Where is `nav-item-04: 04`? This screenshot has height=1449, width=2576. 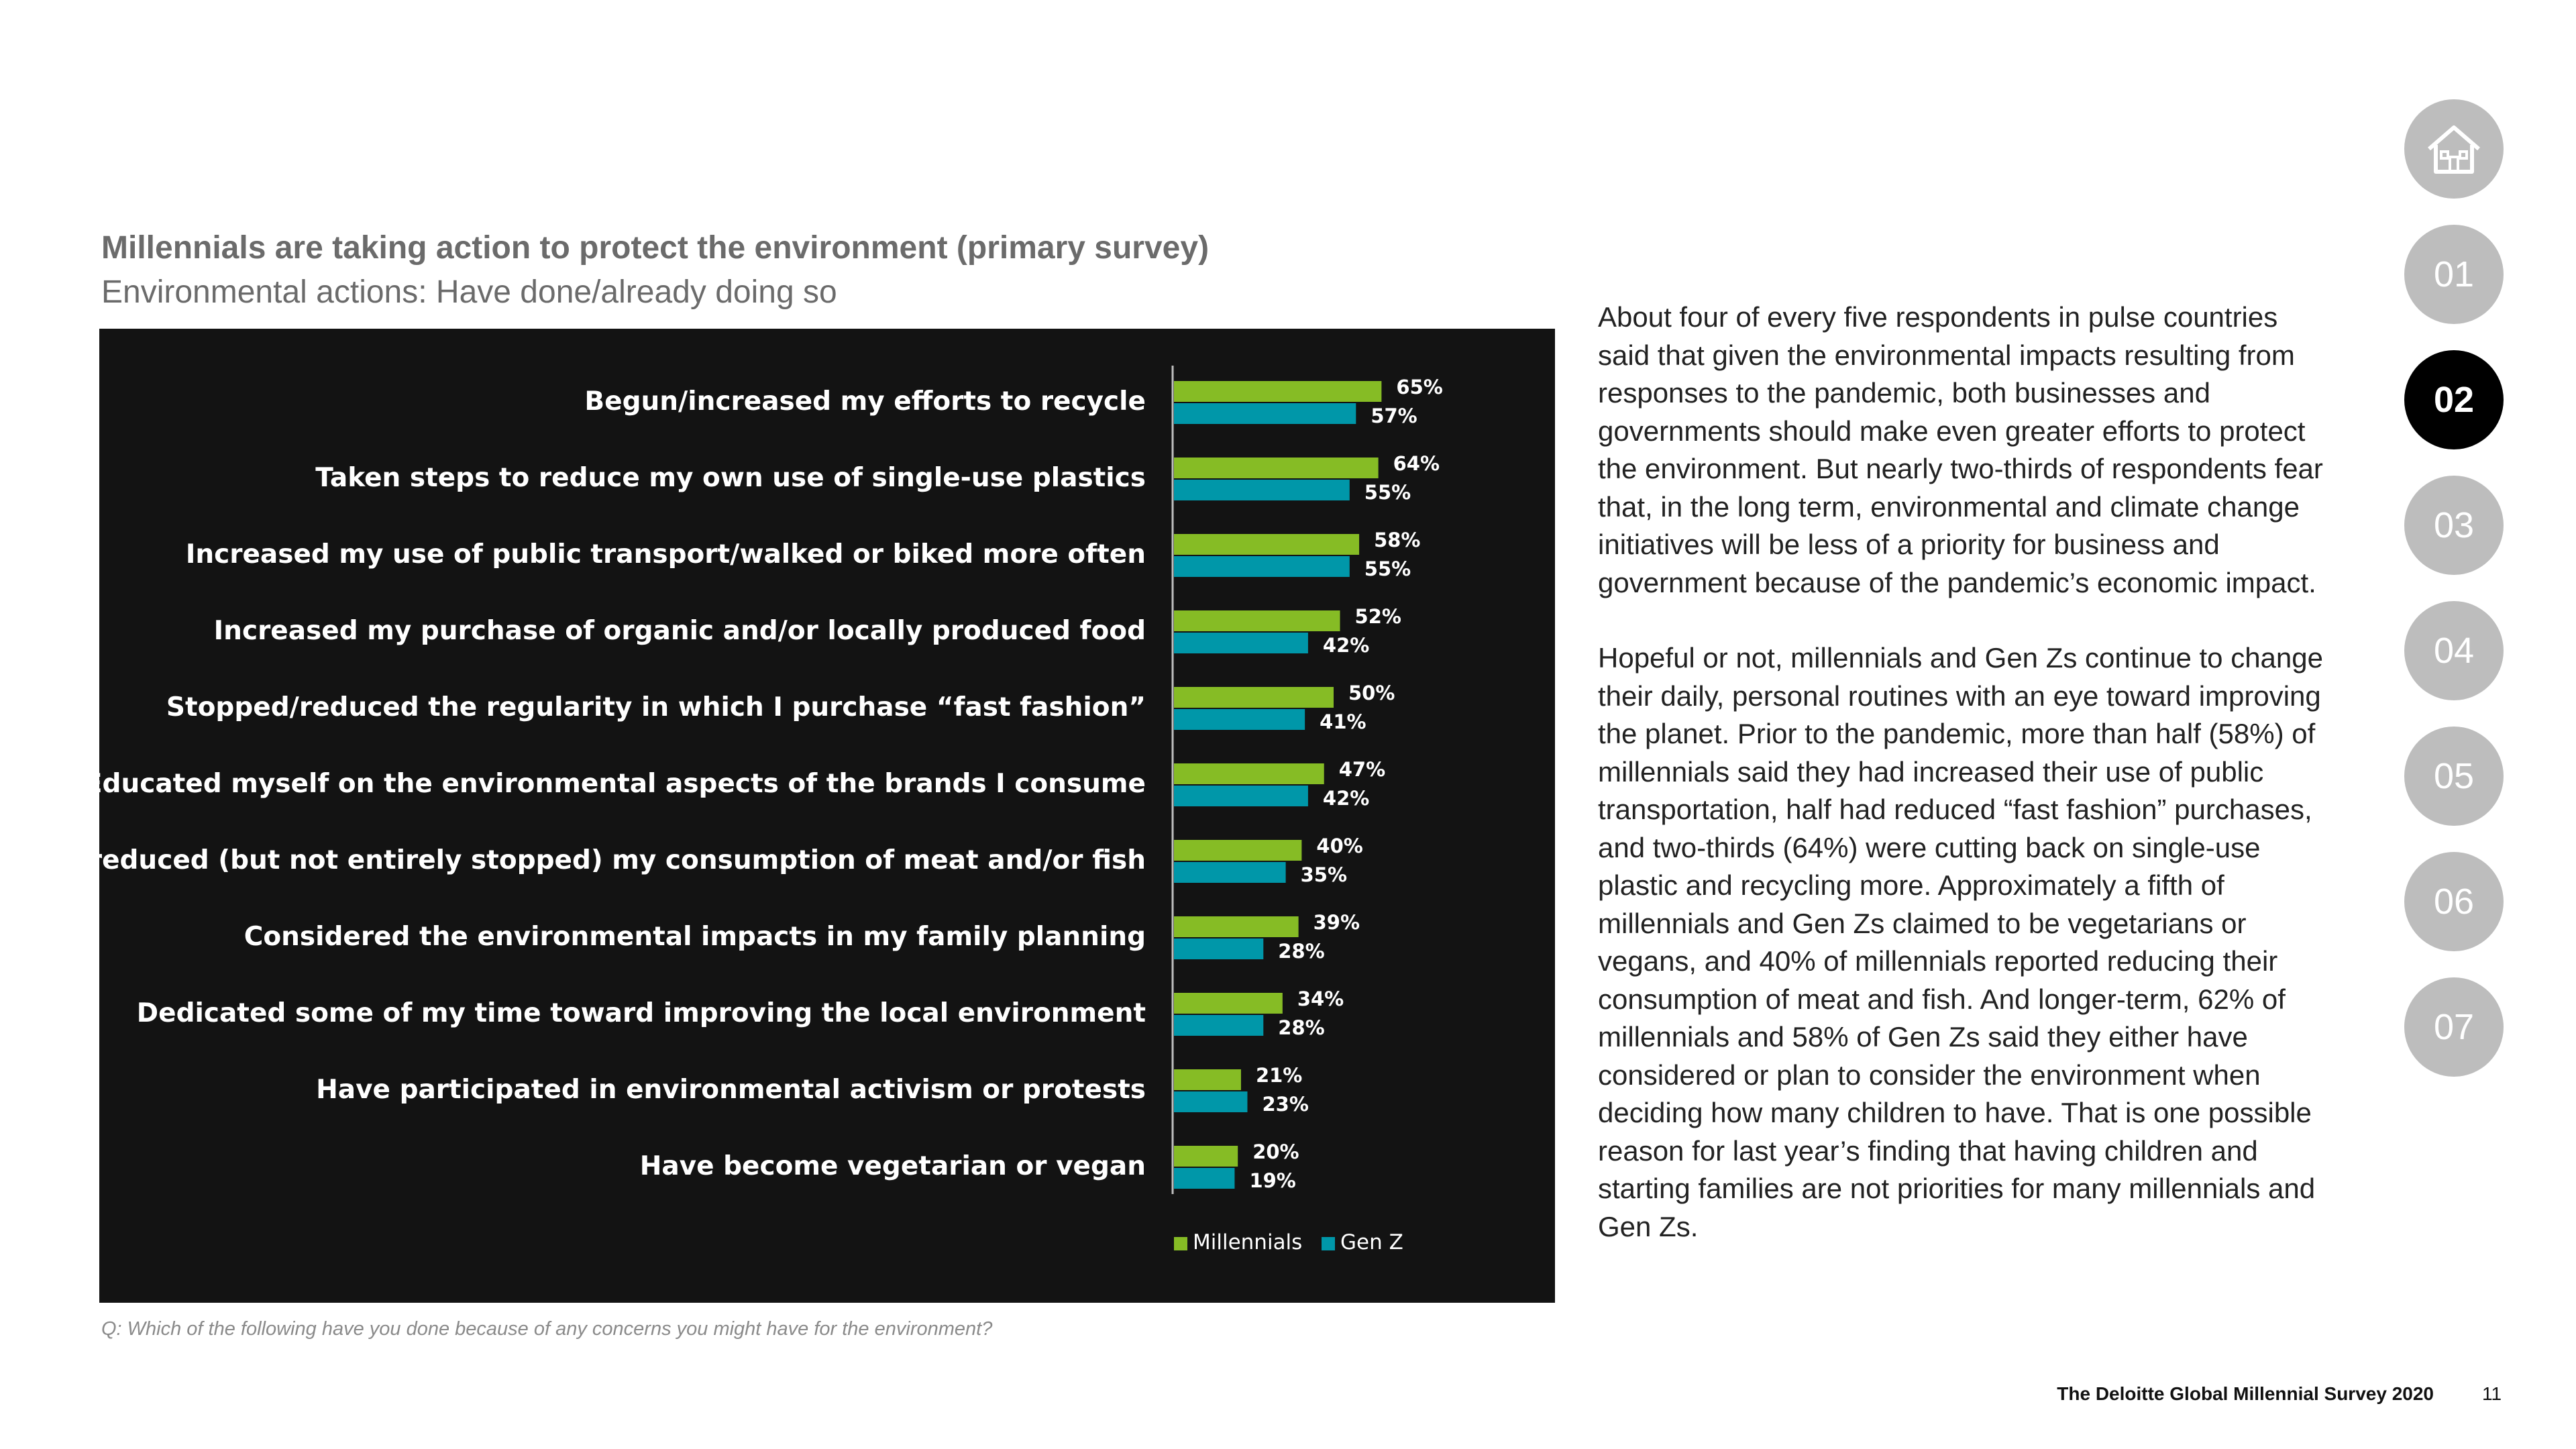
nav-item-04: 04 is located at coordinates (2454, 650).